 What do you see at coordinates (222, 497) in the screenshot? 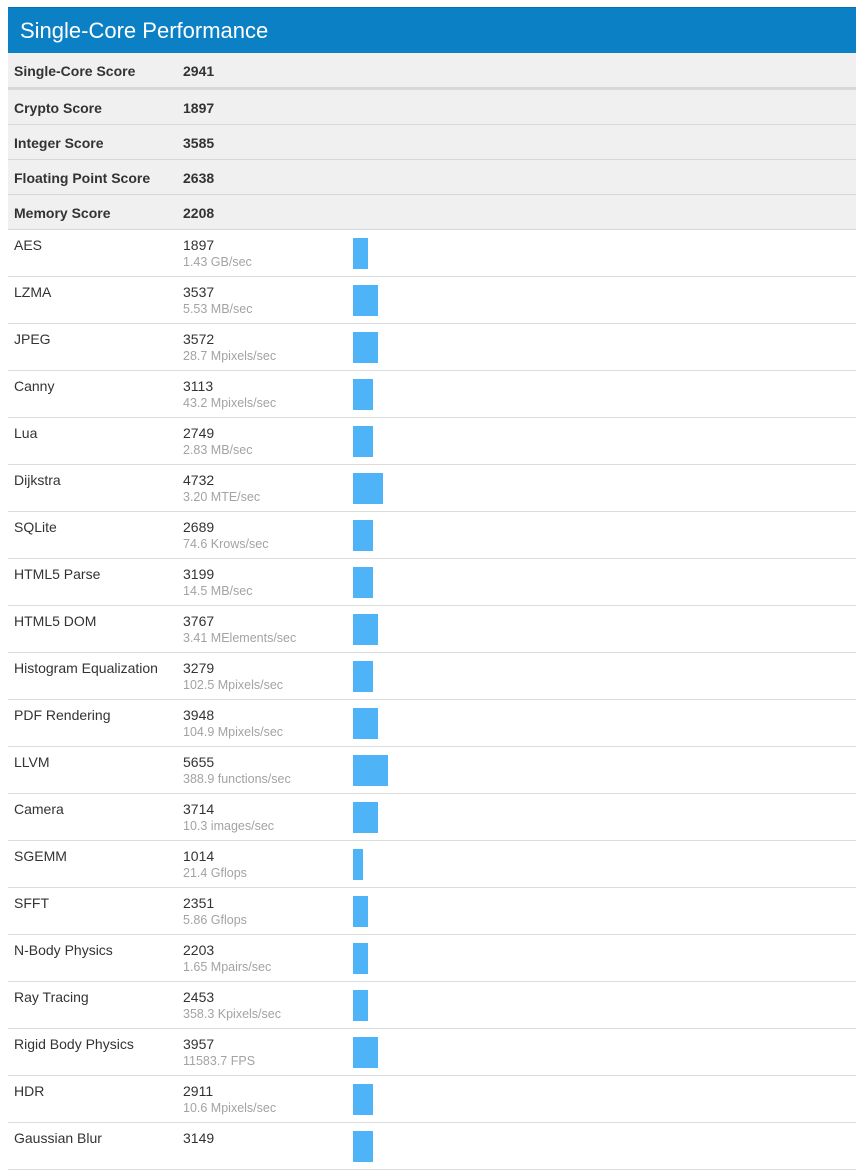
I see `benchmark-throughput: 3.20 MTE/sec` at bounding box center [222, 497].